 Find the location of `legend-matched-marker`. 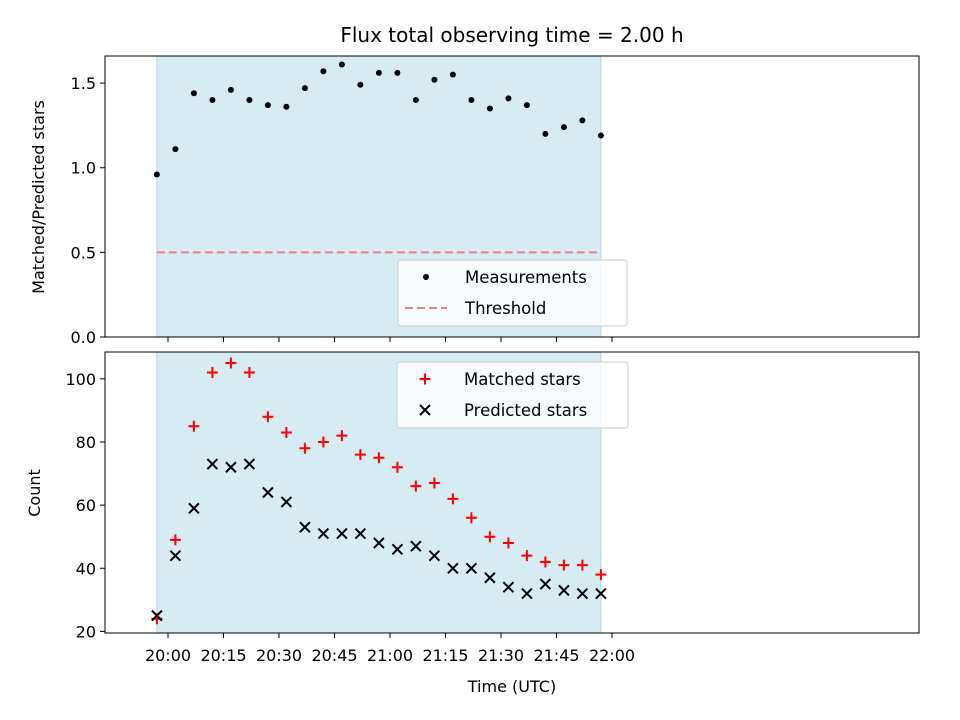

legend-matched-marker is located at coordinates (425, 379).